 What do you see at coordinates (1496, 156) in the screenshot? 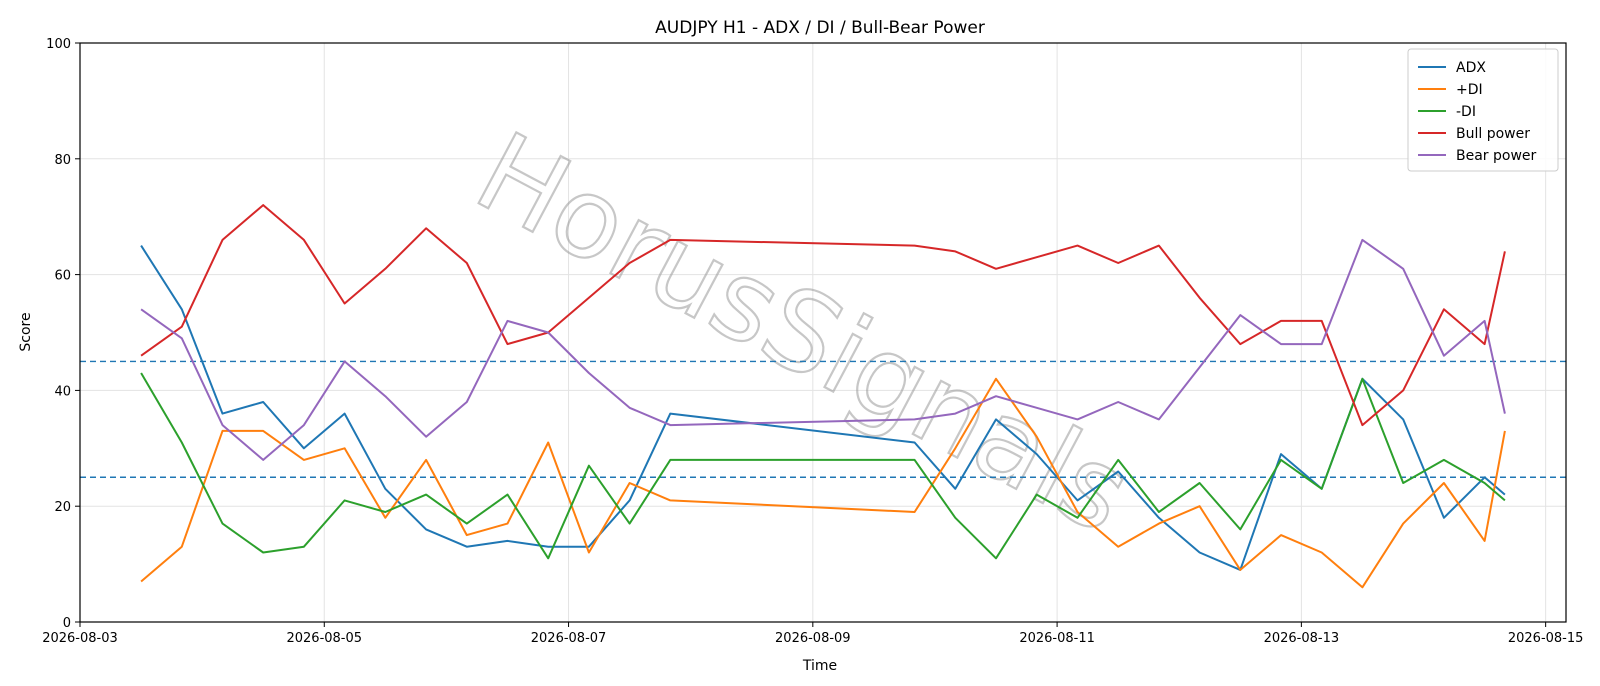
I see `legend-label: Bear power` at bounding box center [1496, 156].